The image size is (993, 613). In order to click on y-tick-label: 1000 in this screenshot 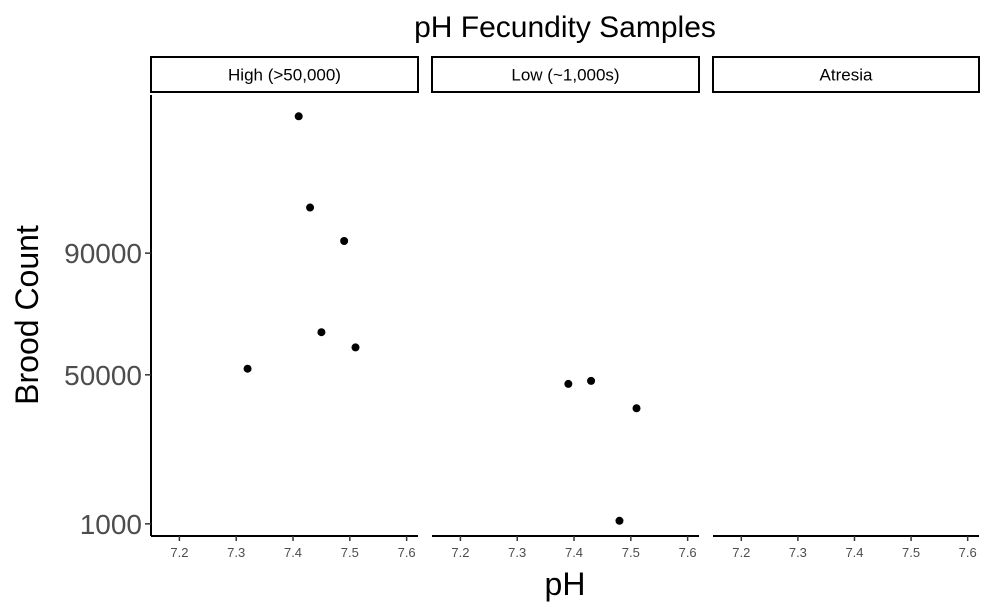, I will do `click(111, 524)`.